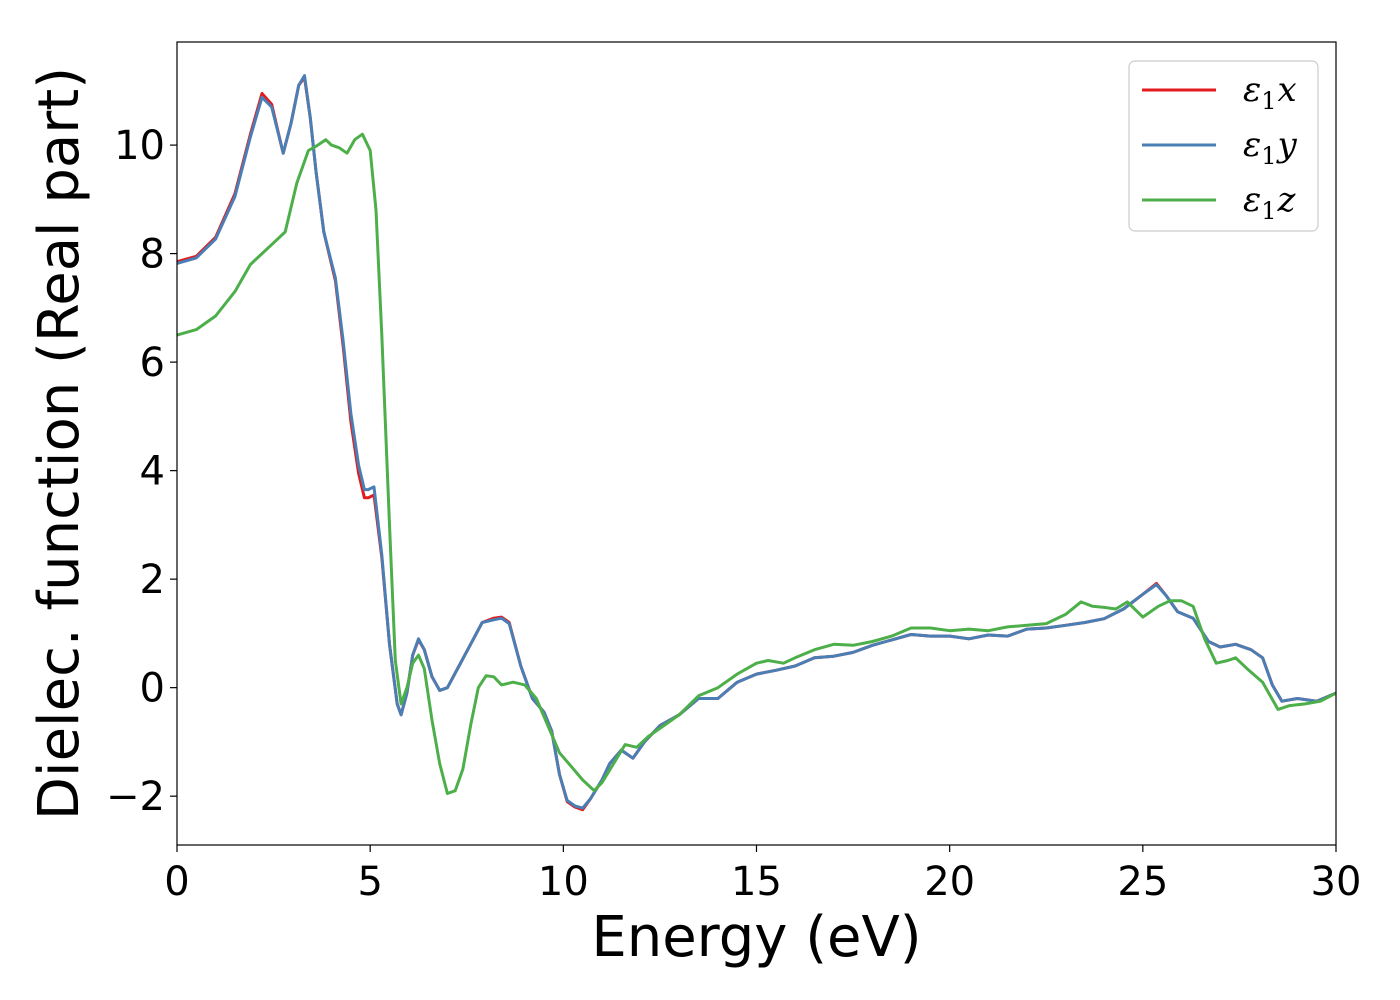 The height and width of the screenshot is (1000, 1400). I want to click on x-axis-title: Energy (eV), so click(756, 937).